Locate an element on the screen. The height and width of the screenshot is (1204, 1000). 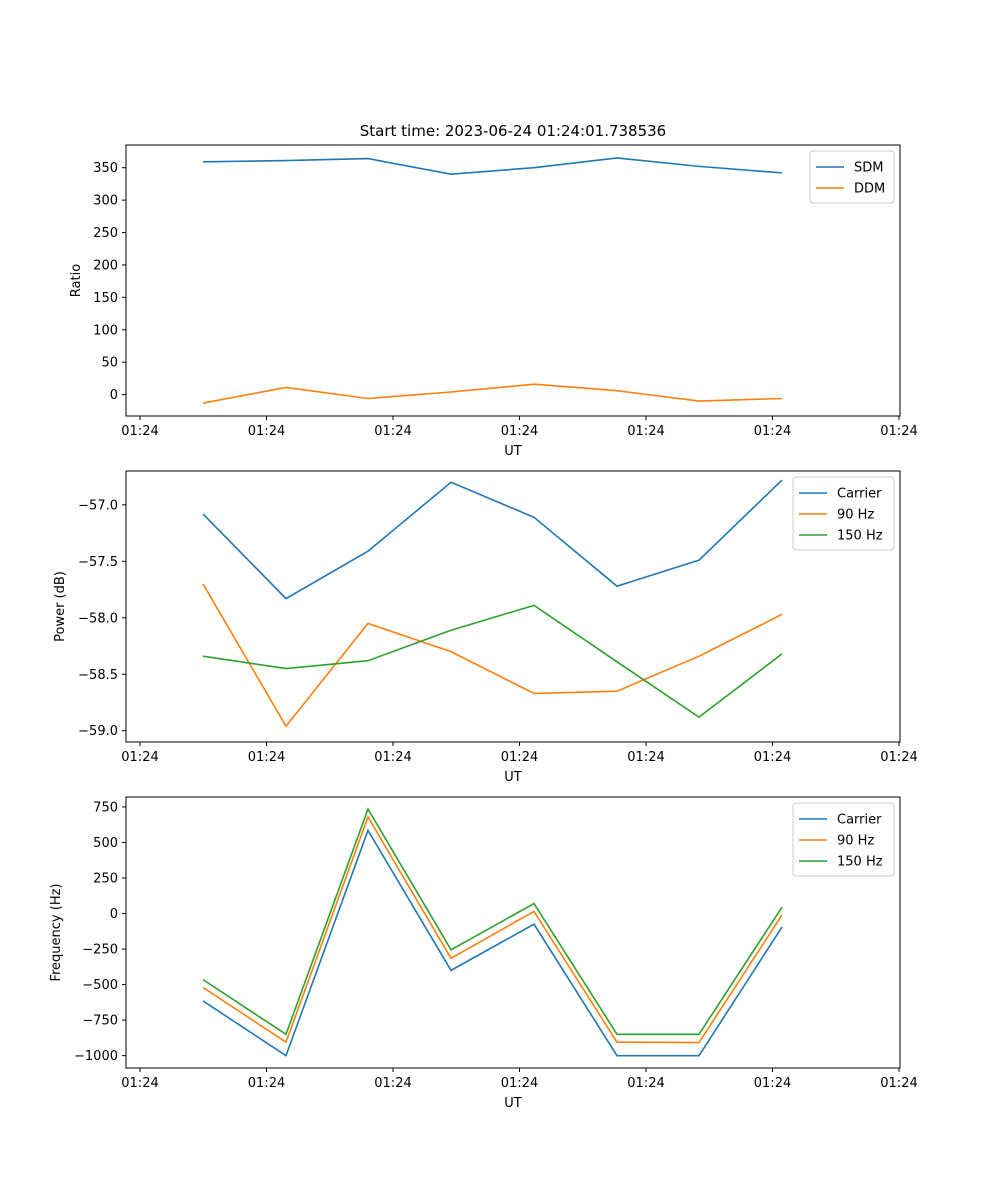
series-line-ddm is located at coordinates (492, 393).